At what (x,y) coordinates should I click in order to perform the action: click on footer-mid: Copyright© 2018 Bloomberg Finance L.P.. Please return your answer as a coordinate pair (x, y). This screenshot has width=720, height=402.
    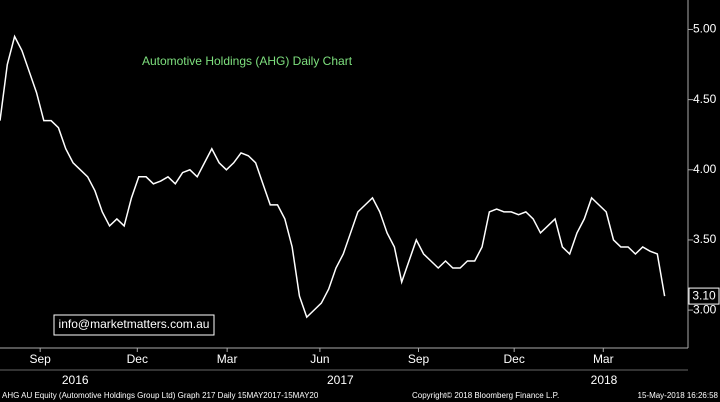
    Looking at the image, I should click on (485, 395).